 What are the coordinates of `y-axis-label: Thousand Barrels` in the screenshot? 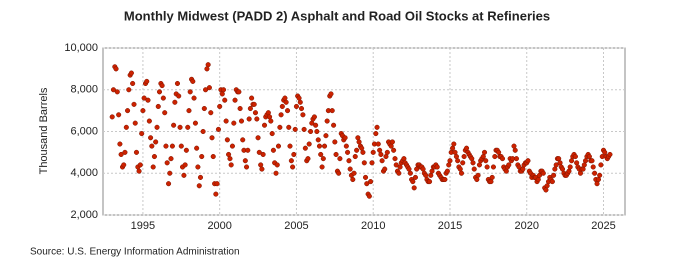 It's located at (44, 130).